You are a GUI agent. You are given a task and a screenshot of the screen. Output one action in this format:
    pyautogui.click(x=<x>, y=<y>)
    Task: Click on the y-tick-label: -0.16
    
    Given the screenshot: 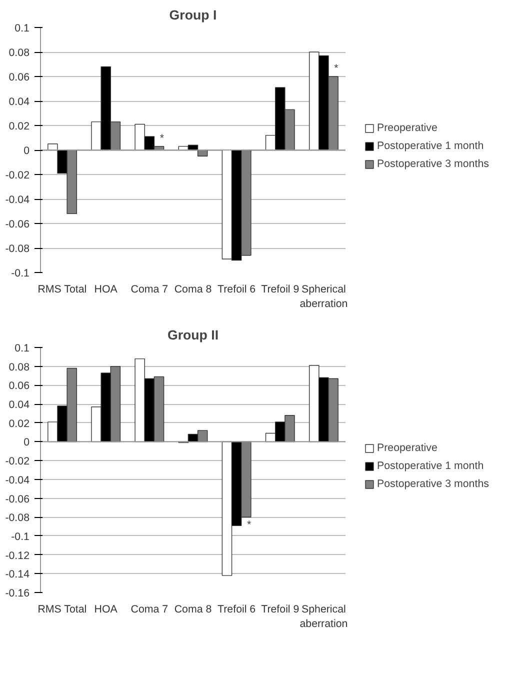 What is the action you would take?
    pyautogui.click(x=17, y=594)
    